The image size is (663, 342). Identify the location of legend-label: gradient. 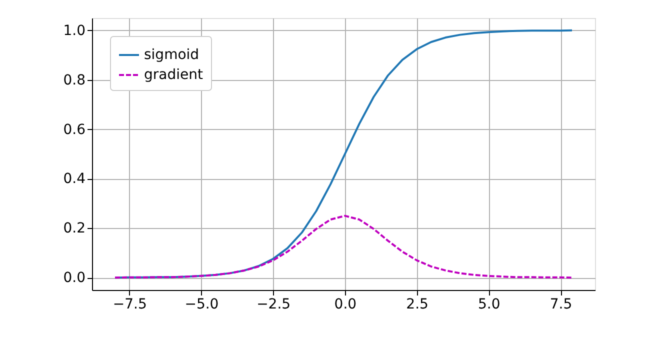
(174, 75).